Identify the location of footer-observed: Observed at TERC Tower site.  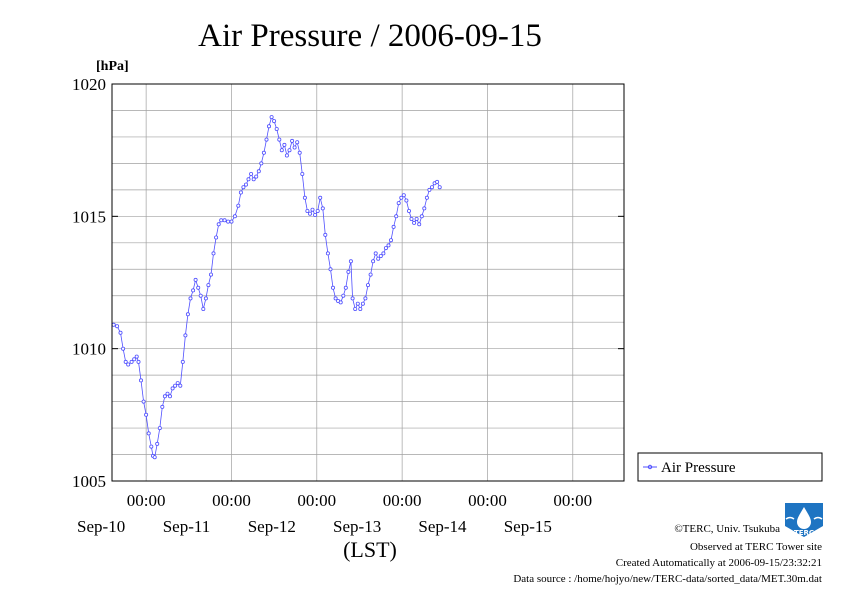
(756, 547).